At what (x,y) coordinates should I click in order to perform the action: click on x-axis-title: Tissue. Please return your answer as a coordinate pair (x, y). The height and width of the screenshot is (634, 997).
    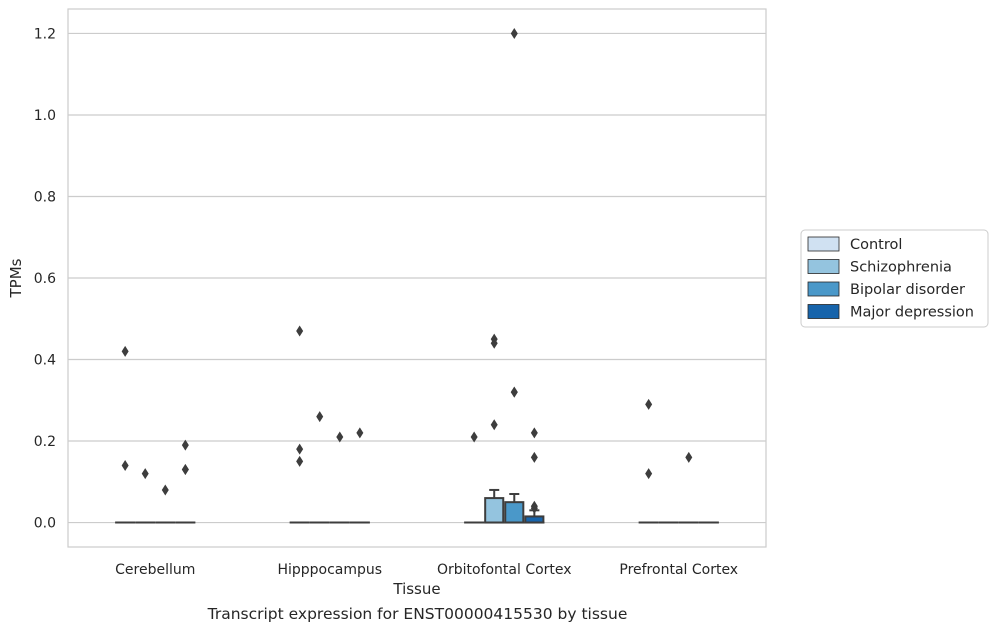
    Looking at the image, I should click on (416, 589).